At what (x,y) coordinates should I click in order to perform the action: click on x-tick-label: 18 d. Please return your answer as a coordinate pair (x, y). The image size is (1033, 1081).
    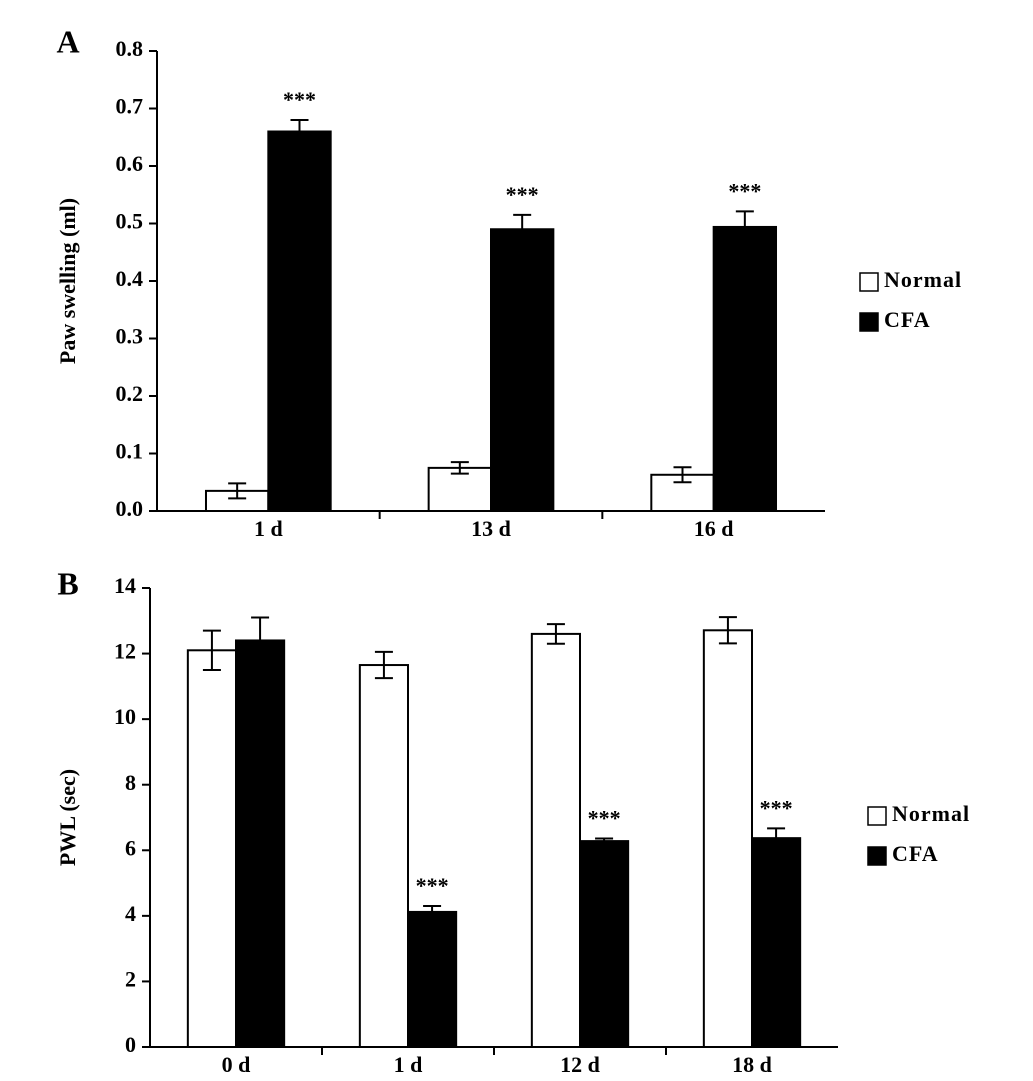
    Looking at the image, I should click on (752, 1064).